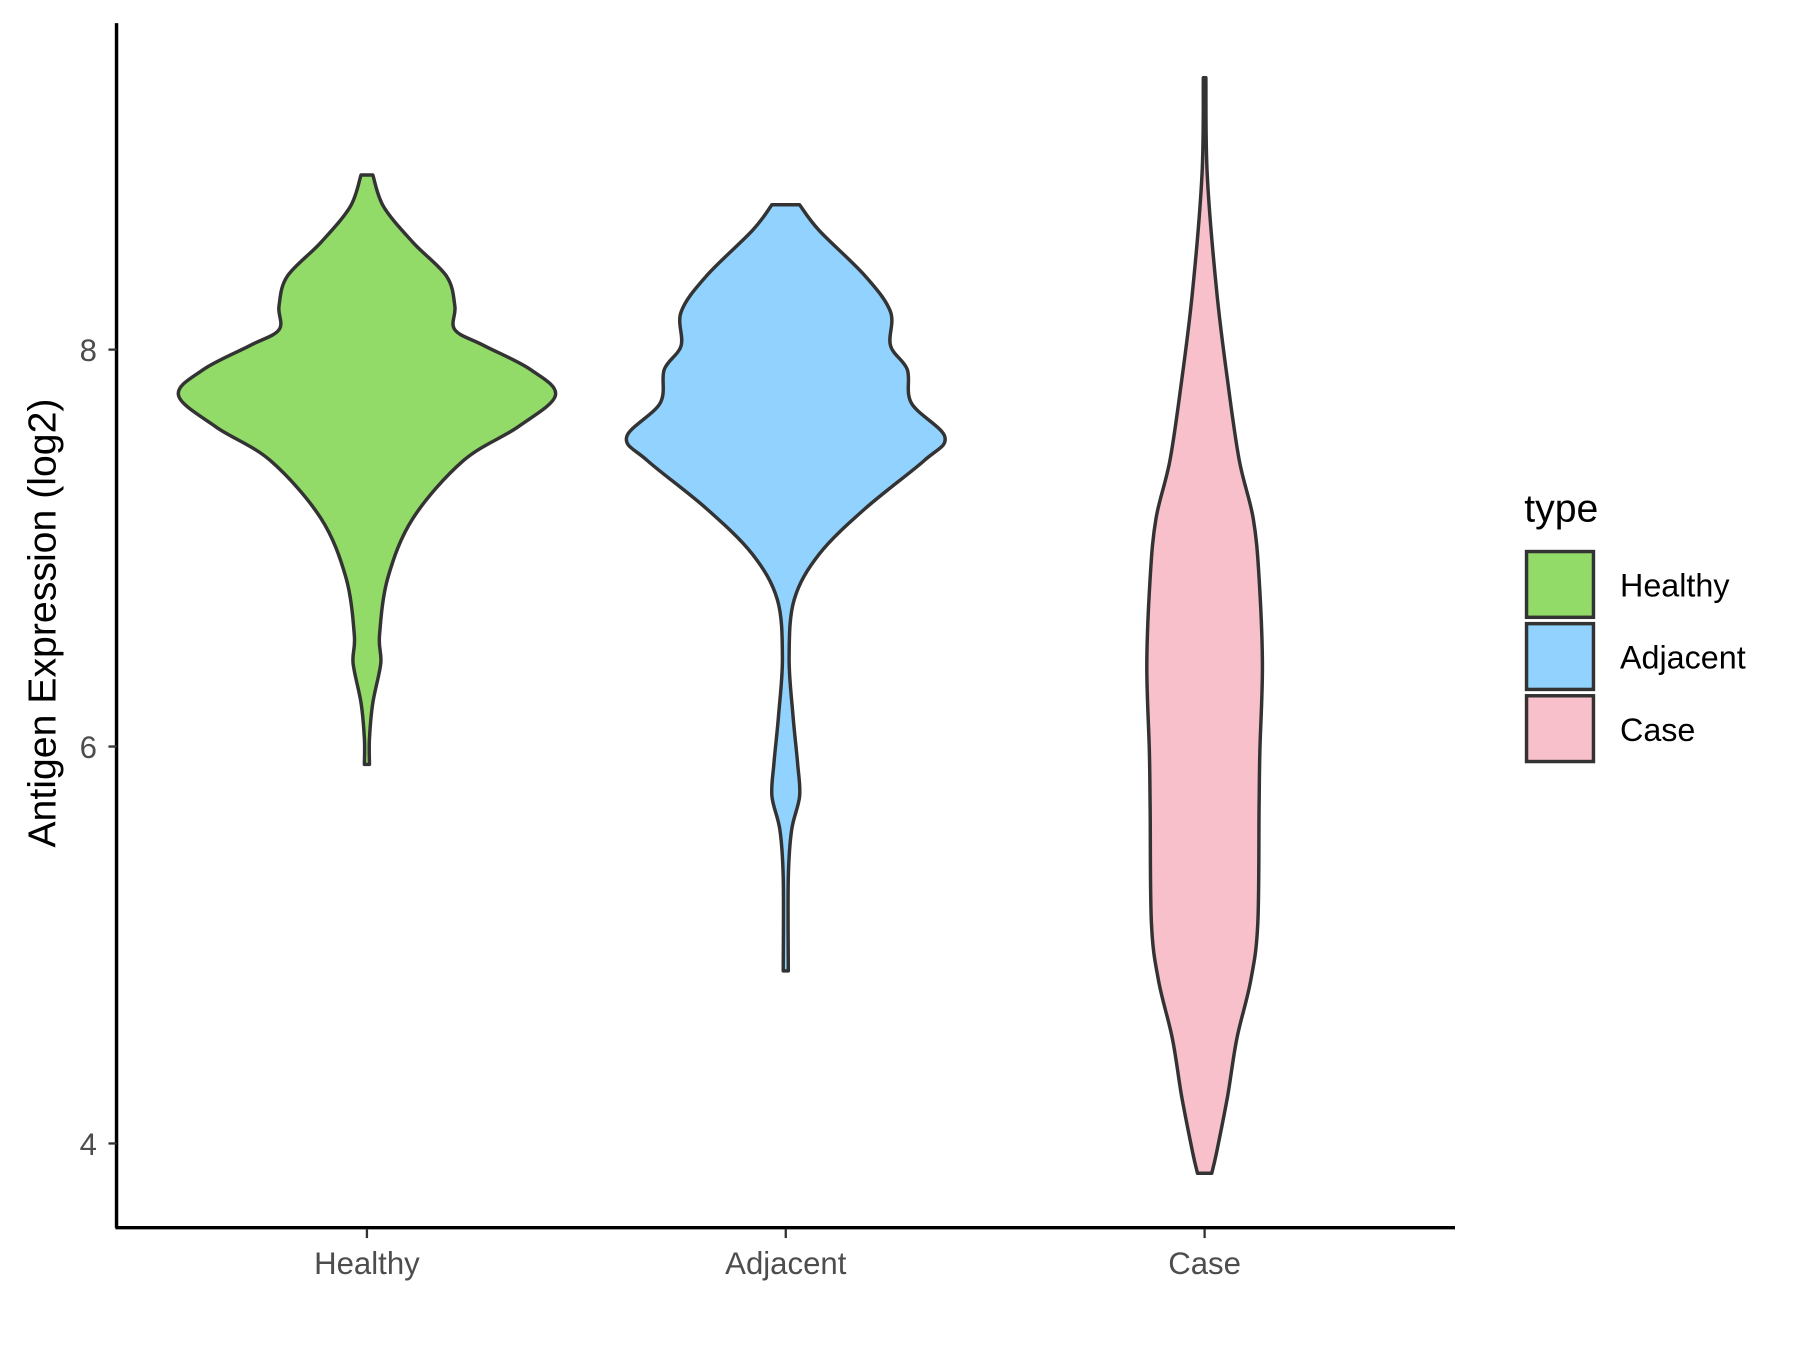  Describe the element at coordinates (785, 587) in the screenshot. I see `violin-adjacent` at that location.